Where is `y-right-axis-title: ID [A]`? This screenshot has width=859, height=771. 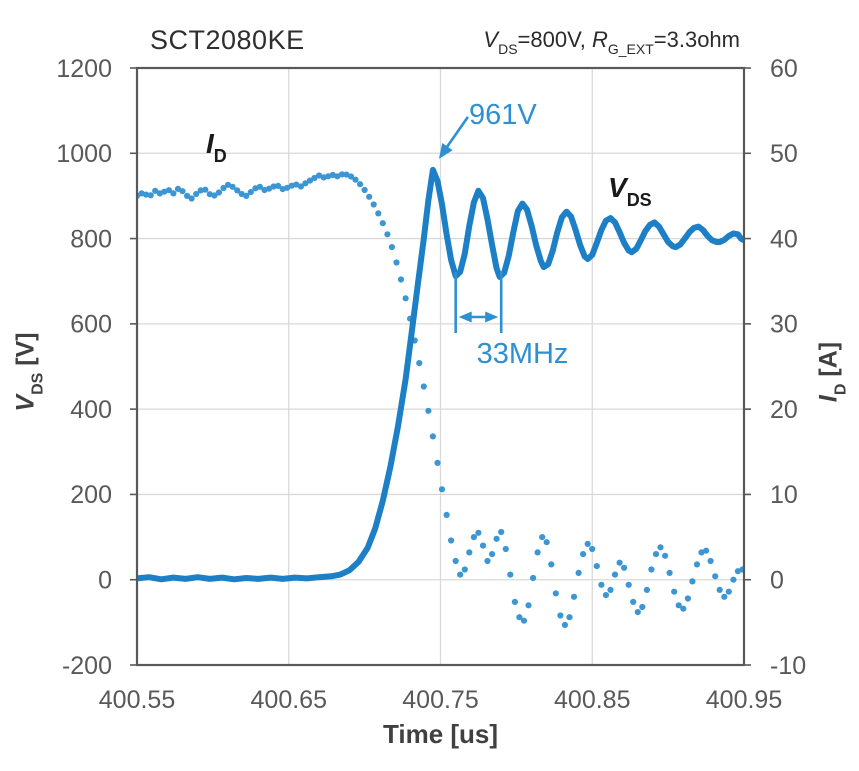 y-right-axis-title: ID [A] is located at coordinates (832, 372).